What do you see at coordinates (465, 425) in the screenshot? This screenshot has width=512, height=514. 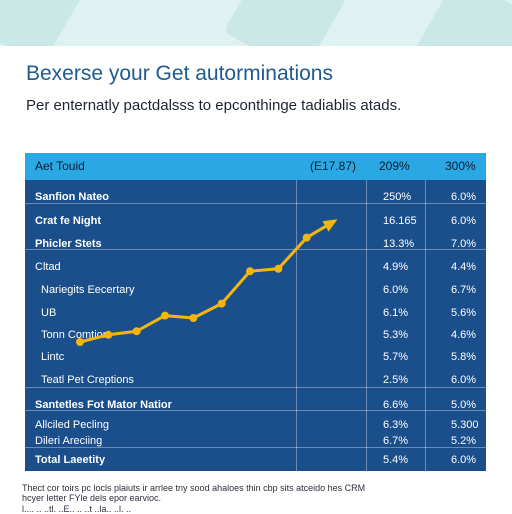 I see `table-row-value: 5.300` at bounding box center [465, 425].